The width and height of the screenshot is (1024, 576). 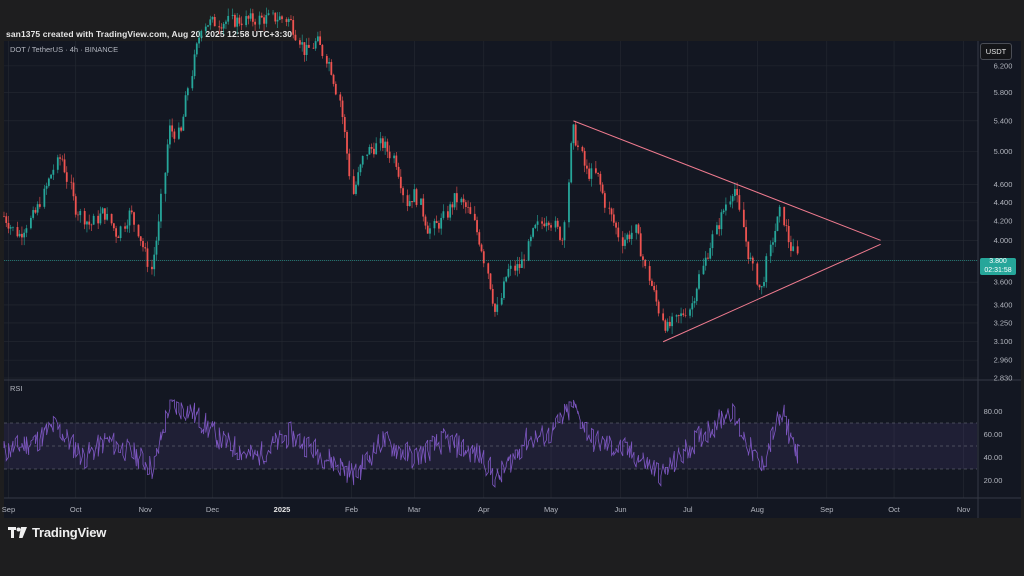 What do you see at coordinates (1003, 240) in the screenshot?
I see `price-axis-label: 4.000` at bounding box center [1003, 240].